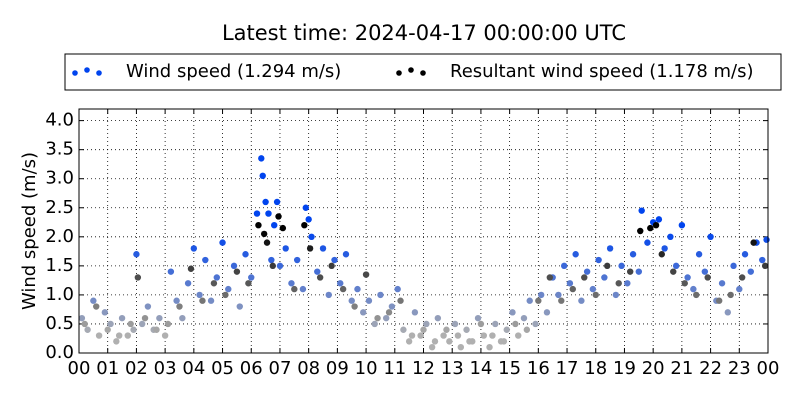 The image size is (800, 400). I want to click on x-tick-label: 01, so click(107, 368).